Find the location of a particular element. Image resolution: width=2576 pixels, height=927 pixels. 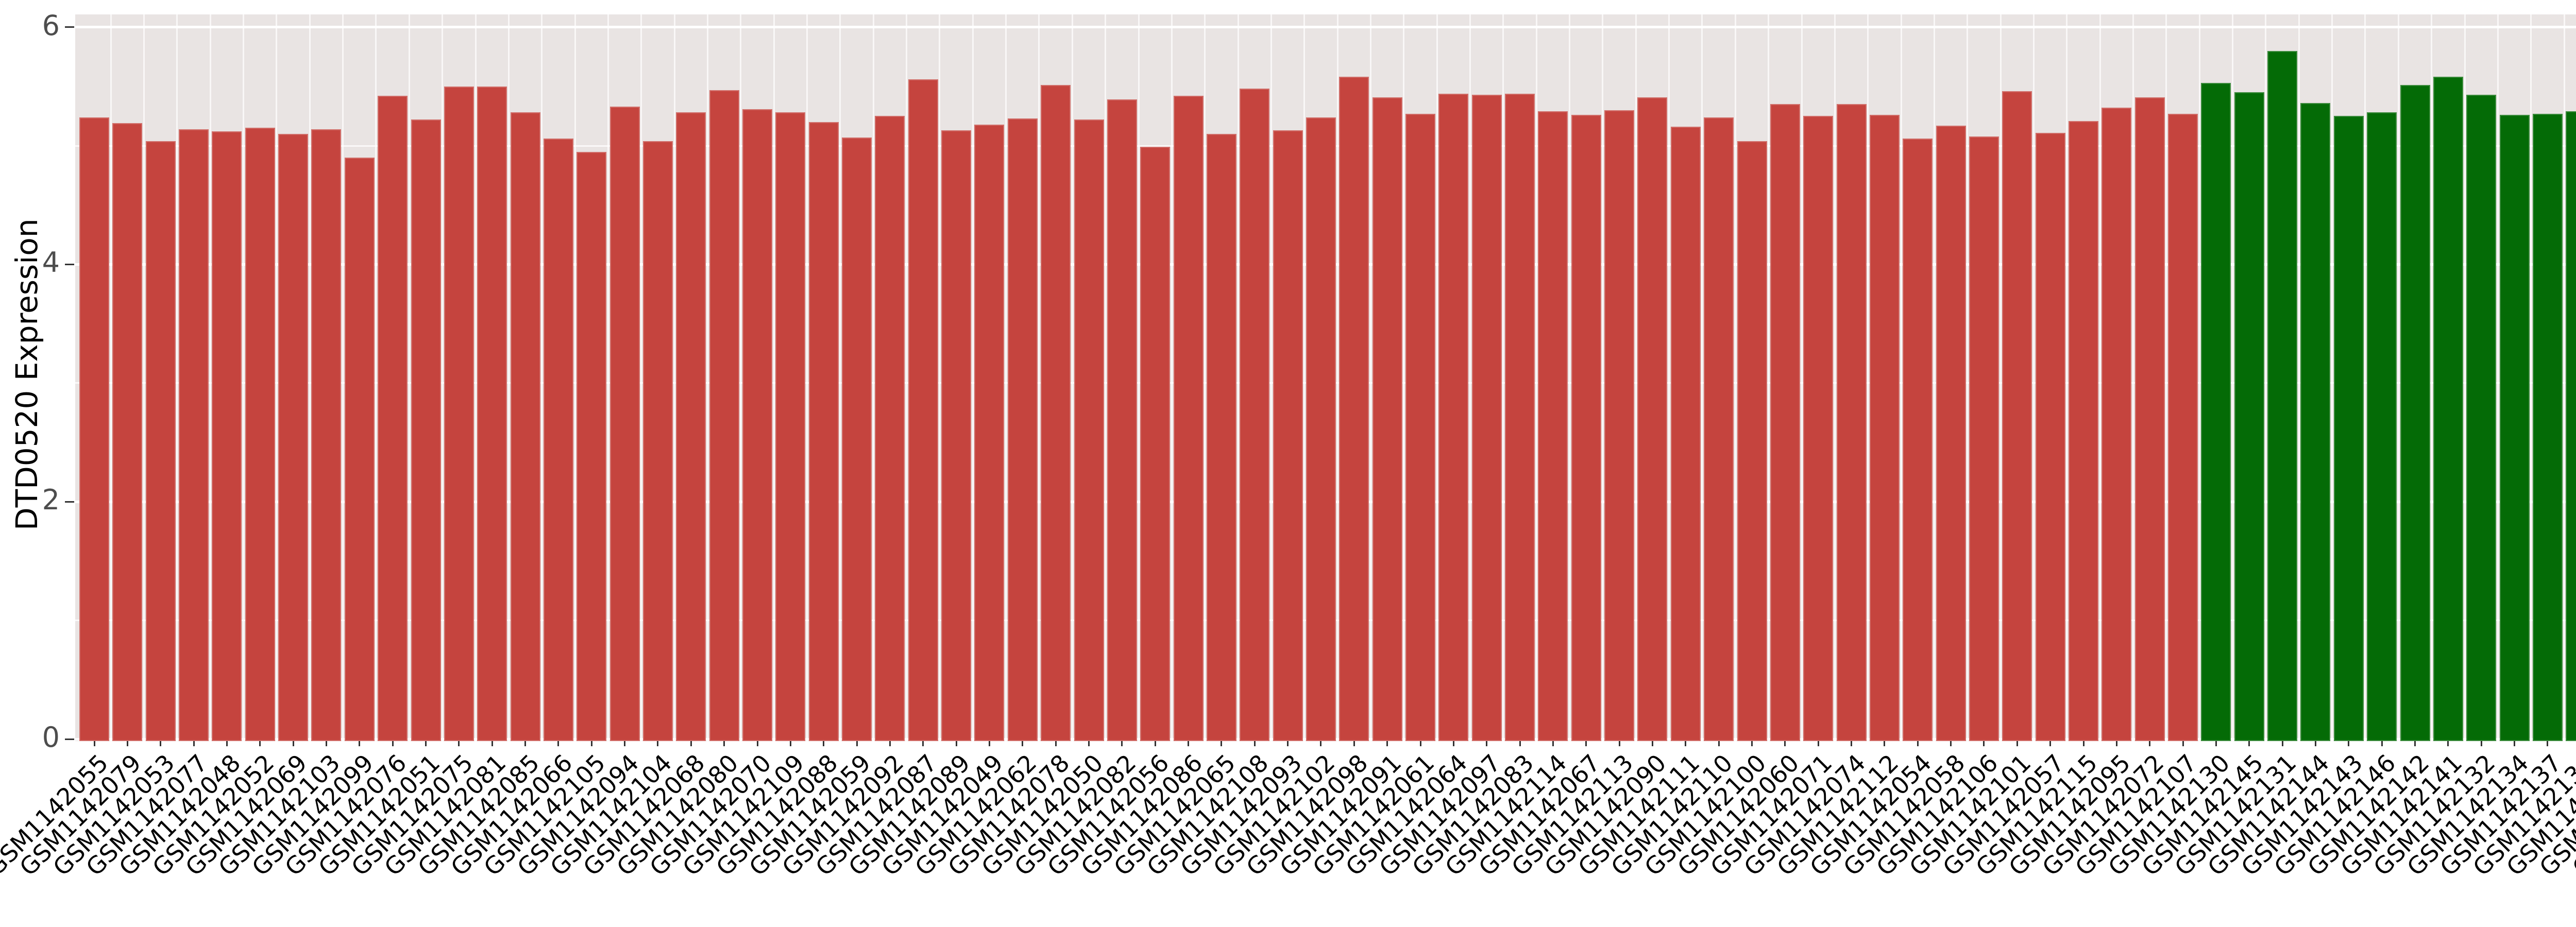

bar-GSM1142114 is located at coordinates (1553, 426).